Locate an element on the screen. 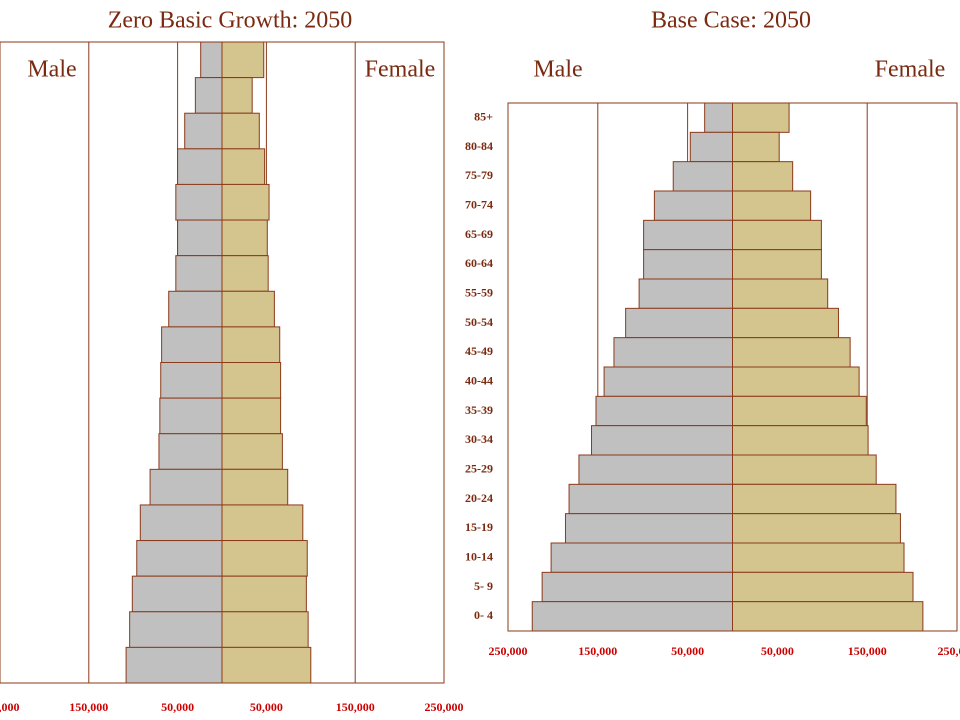 The width and height of the screenshot is (960, 720). age-label: 40-44 is located at coordinates (479, 380).